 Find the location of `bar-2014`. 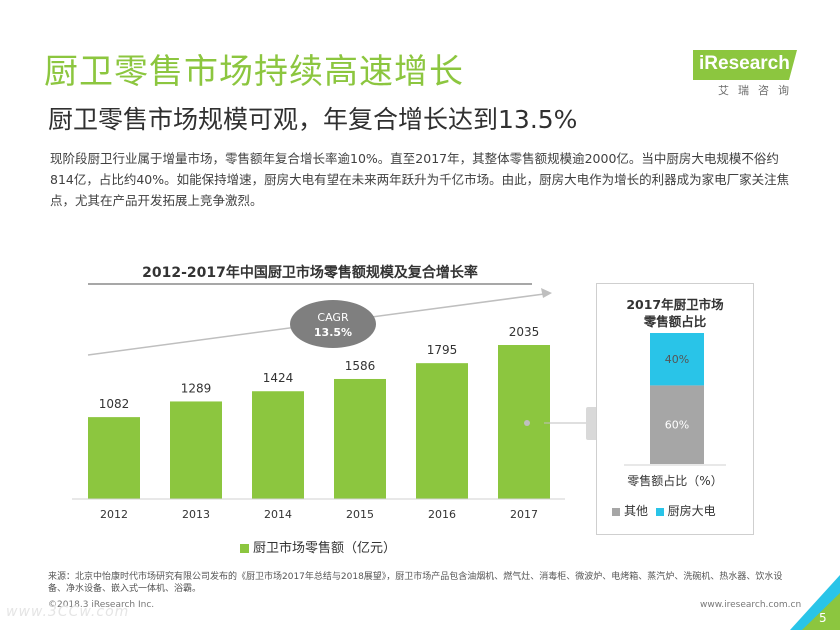

bar-2014 is located at coordinates (278, 445).